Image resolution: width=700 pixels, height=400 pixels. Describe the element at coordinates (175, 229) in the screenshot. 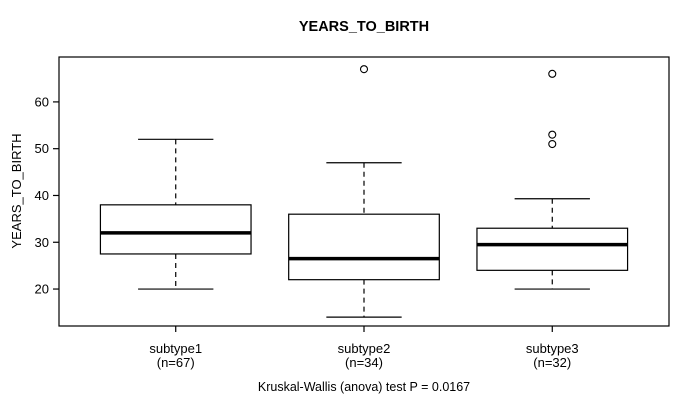

I see `iqr-box-subtype1` at that location.